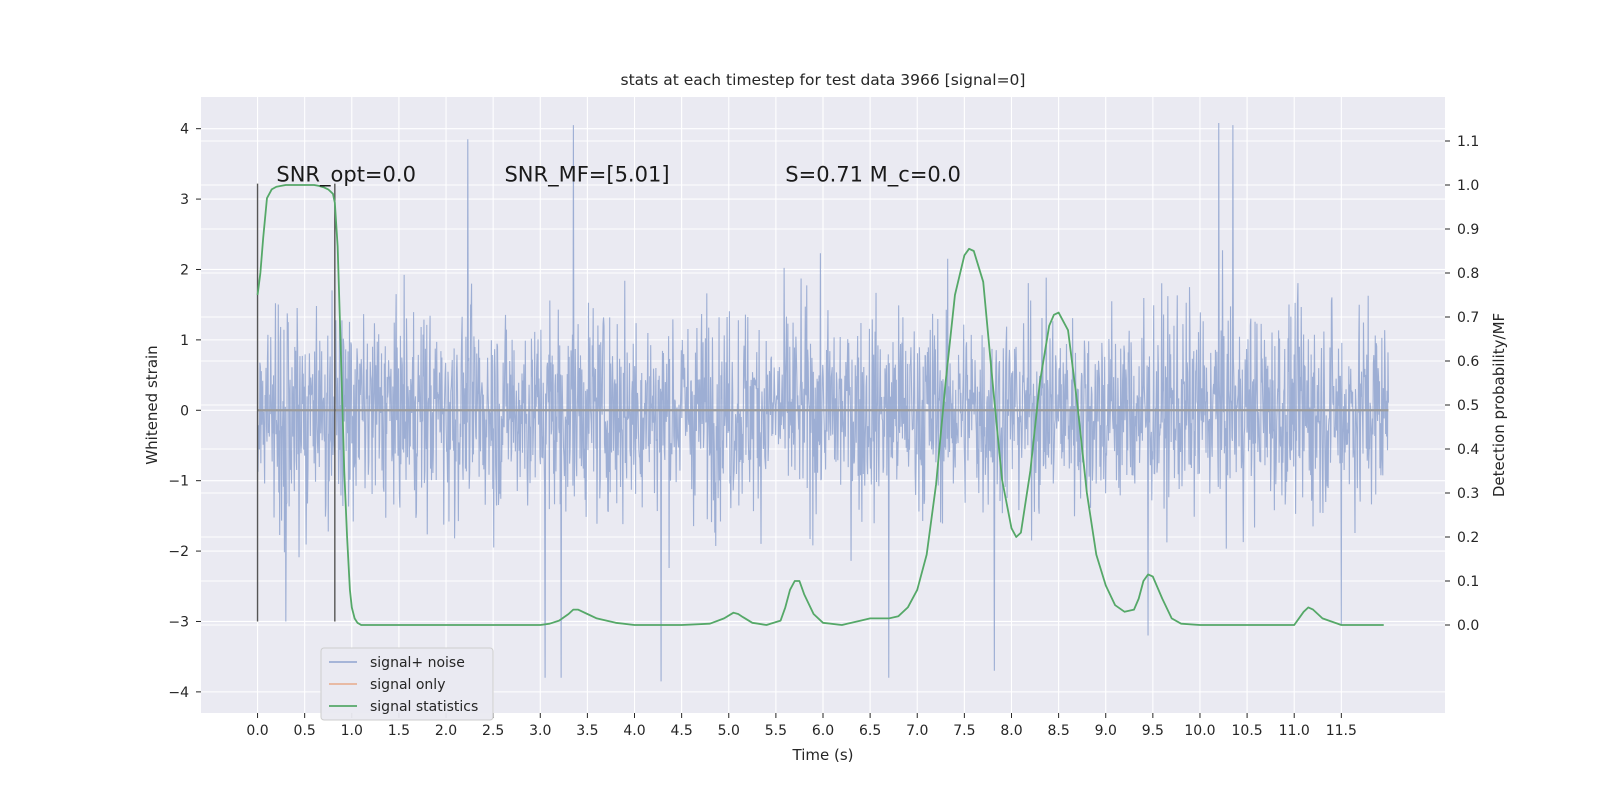  What do you see at coordinates (1294, 731) in the screenshot?
I see `x-tick-label: 11.0` at bounding box center [1294, 731].